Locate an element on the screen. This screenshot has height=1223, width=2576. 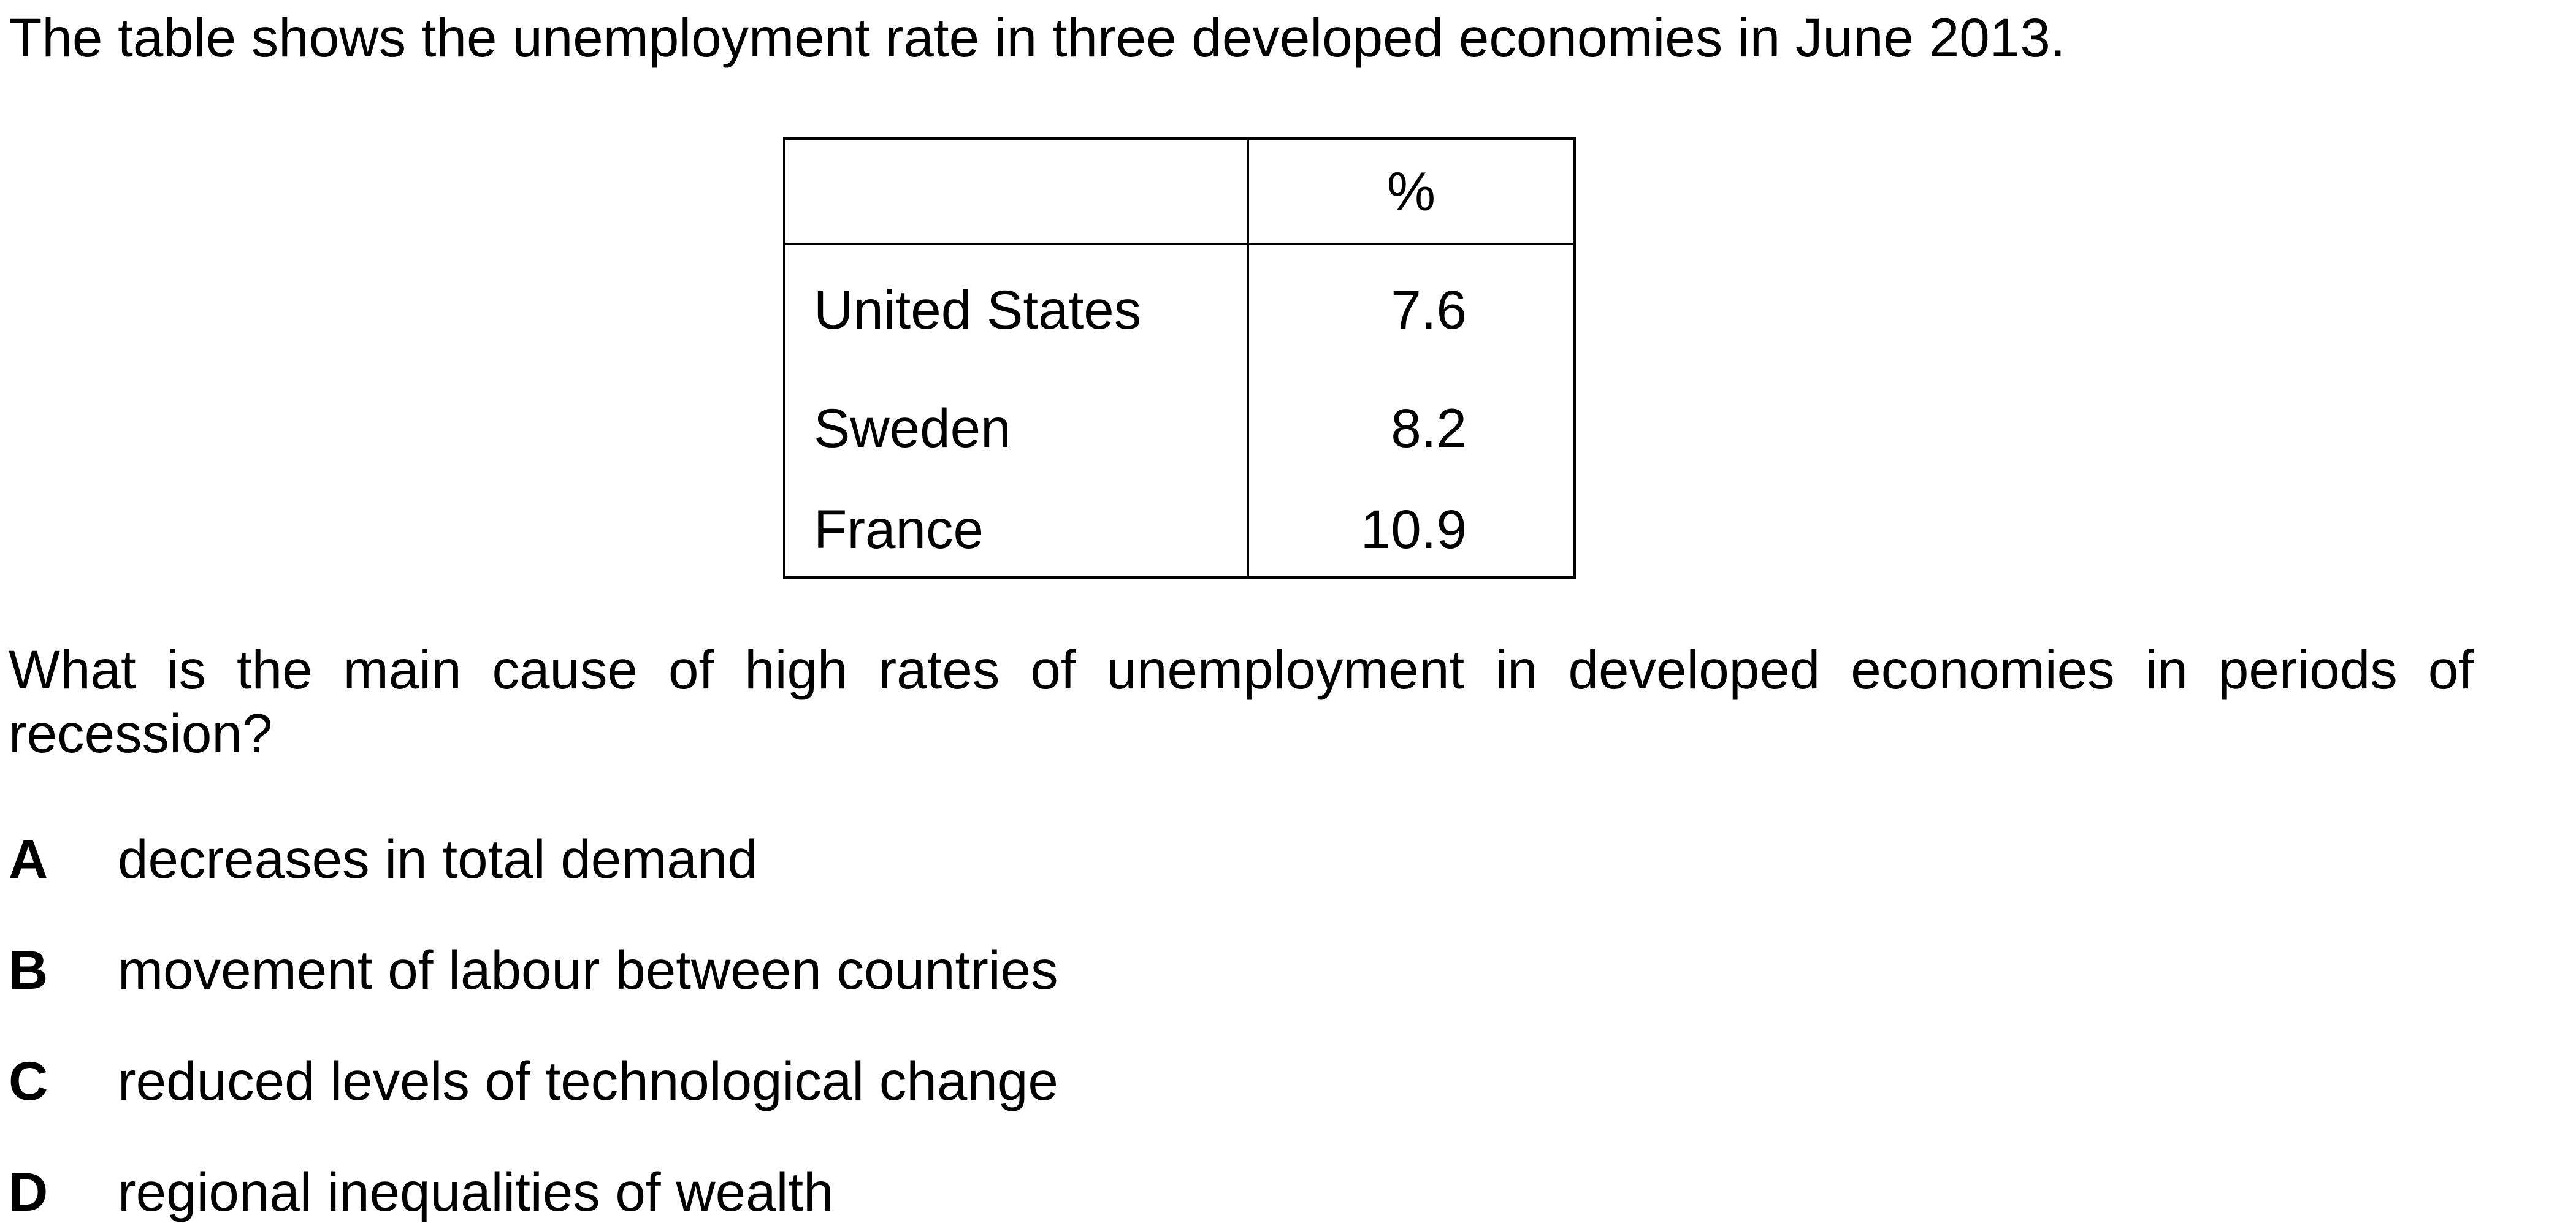
option-text: regional inequalities of wealth is located at coordinates (476, 1191).